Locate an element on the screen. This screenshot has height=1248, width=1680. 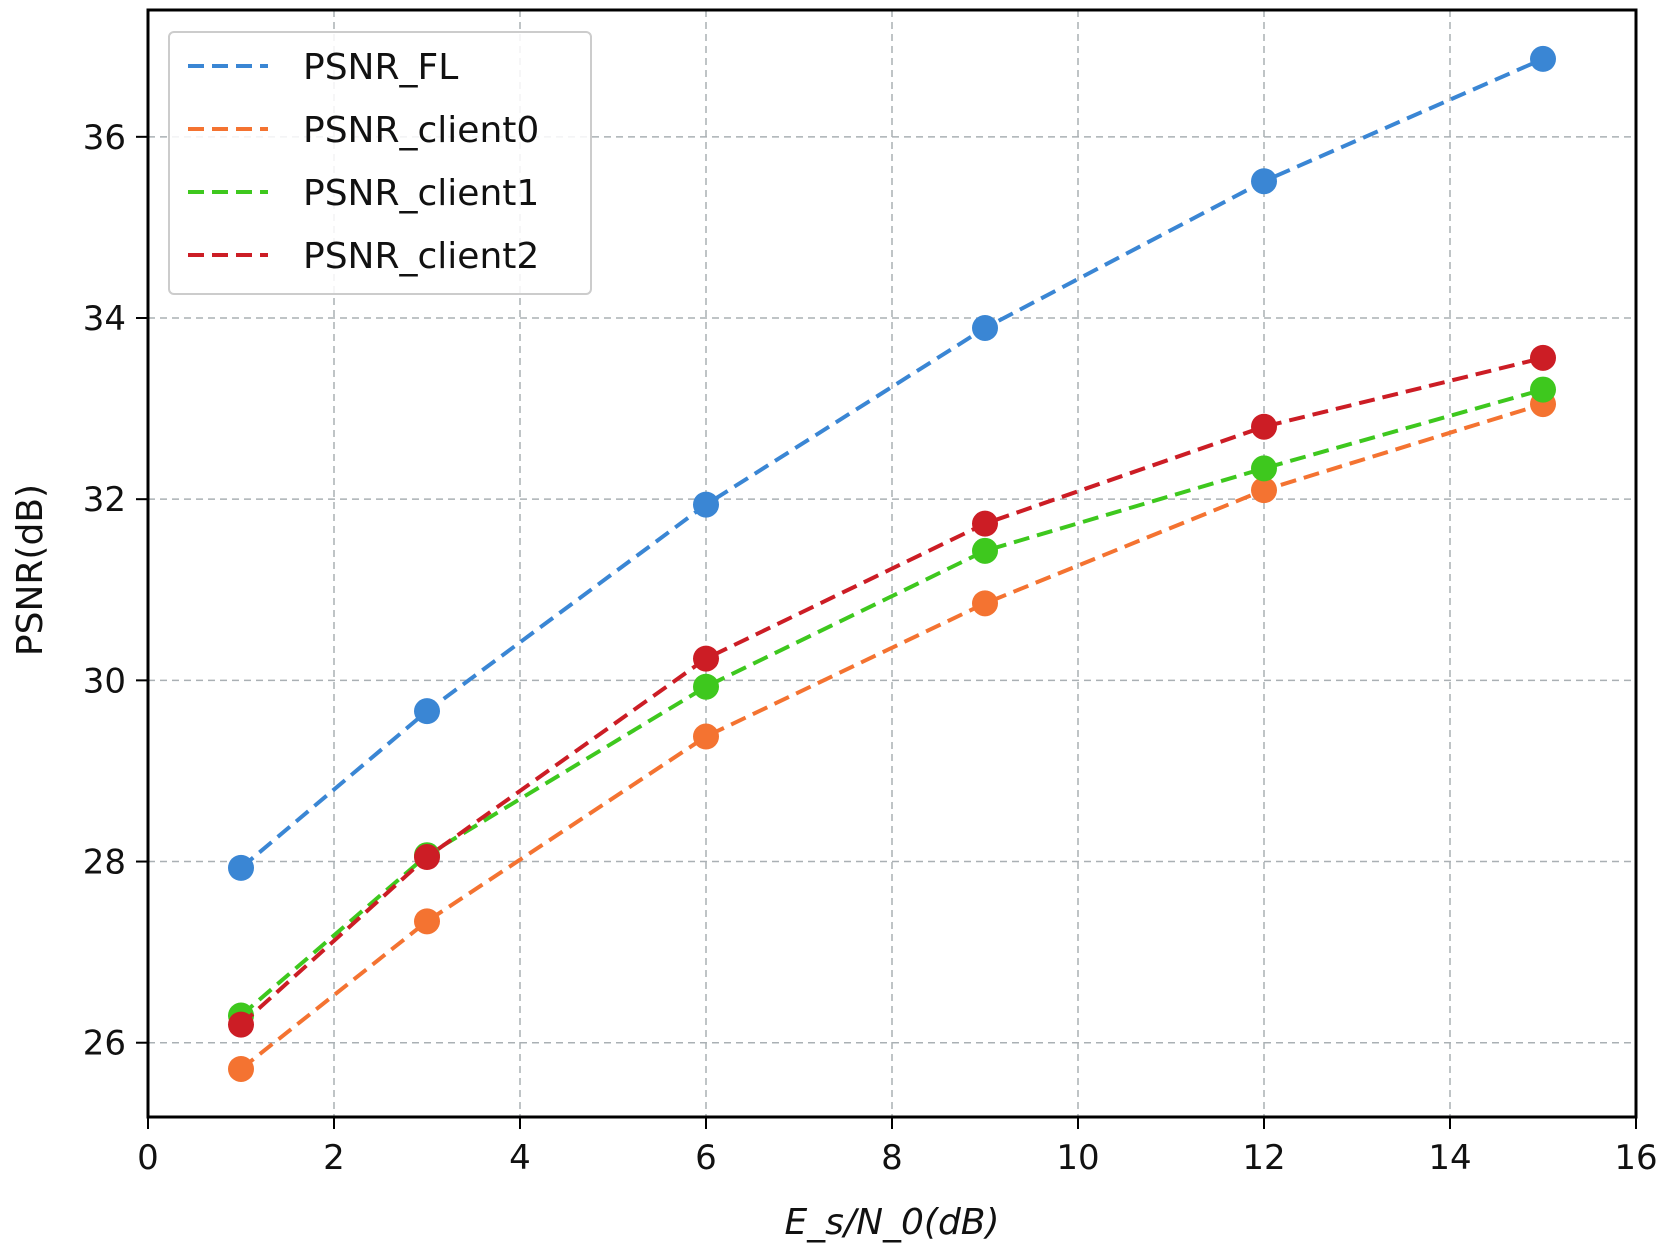
legend-box is located at coordinates (380, 163).